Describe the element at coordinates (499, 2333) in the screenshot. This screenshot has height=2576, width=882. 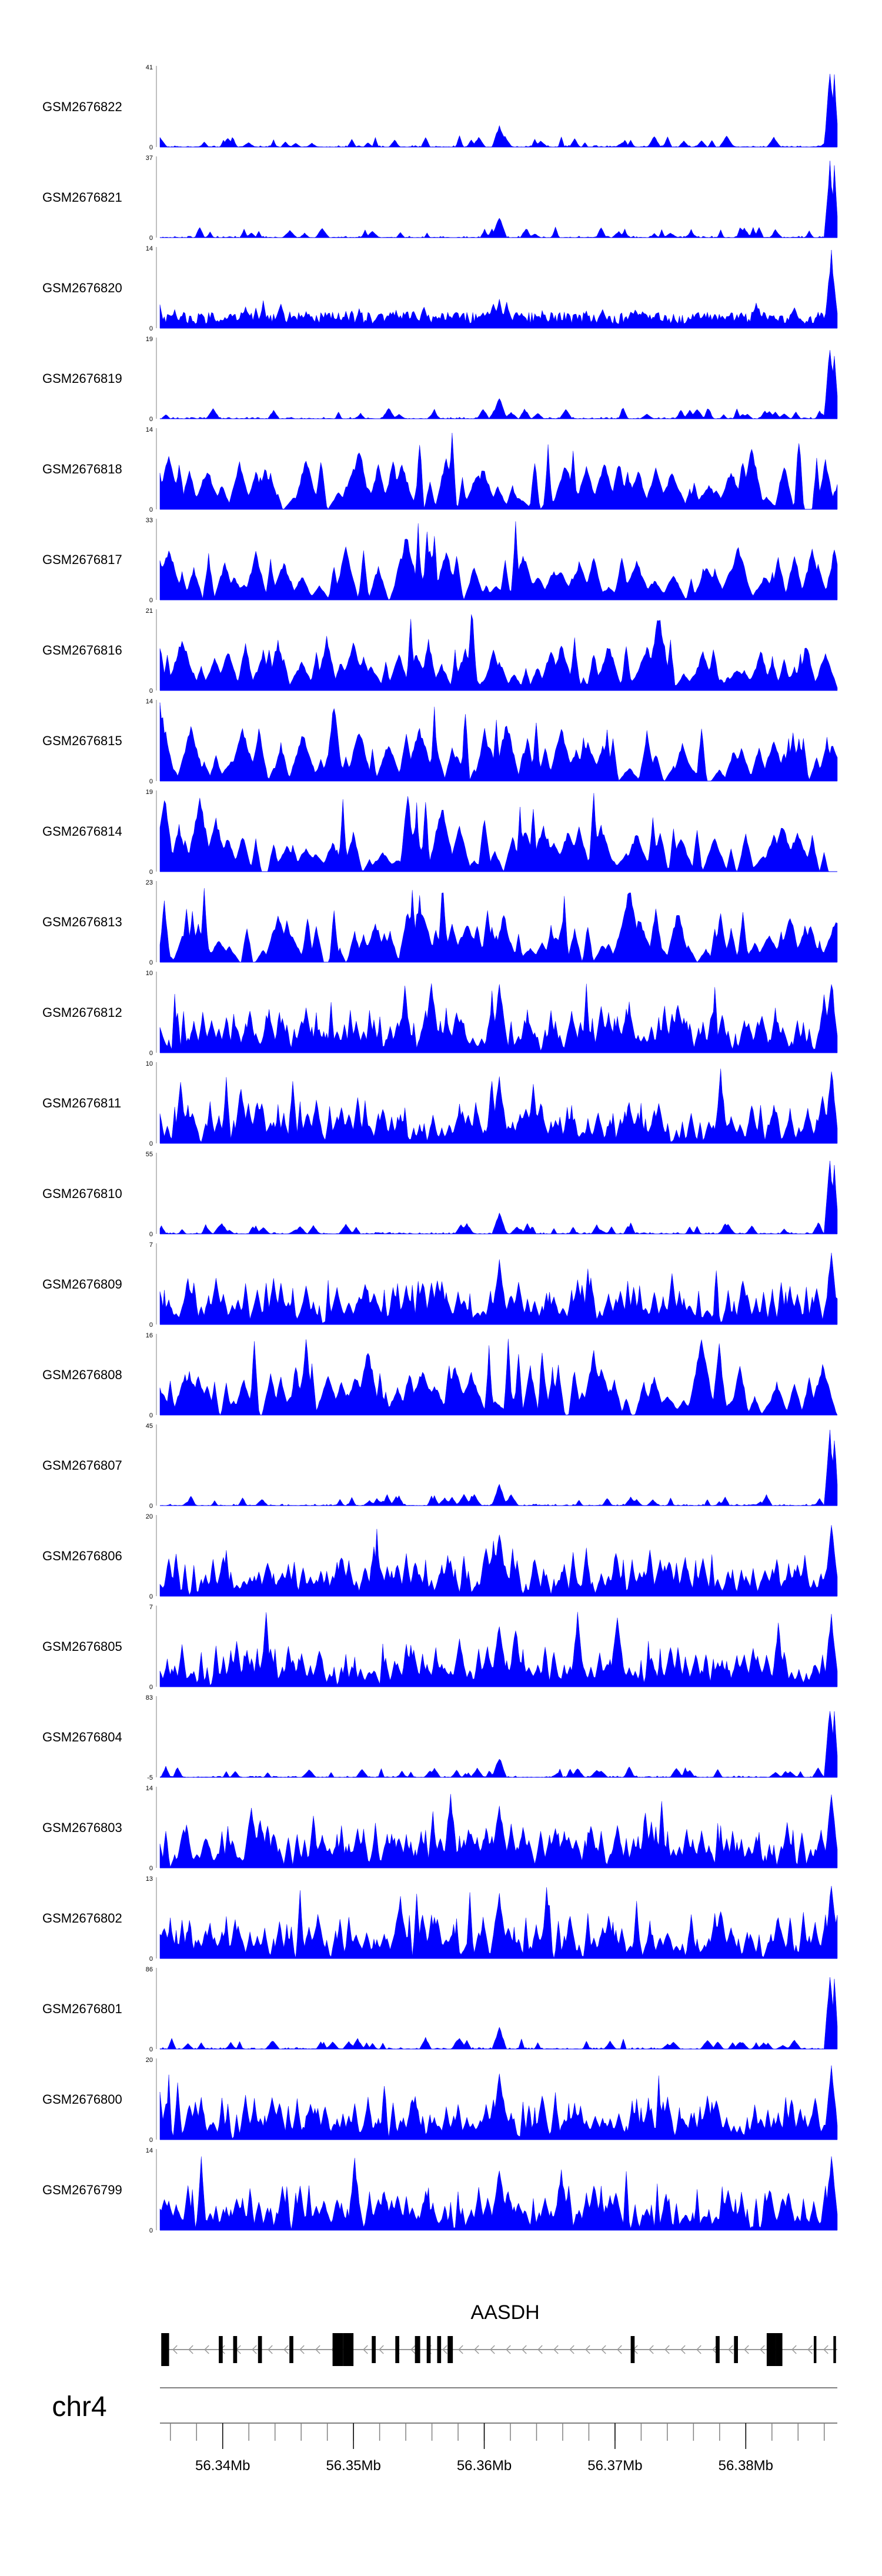
I see `gene-model-track: AASDH` at that location.